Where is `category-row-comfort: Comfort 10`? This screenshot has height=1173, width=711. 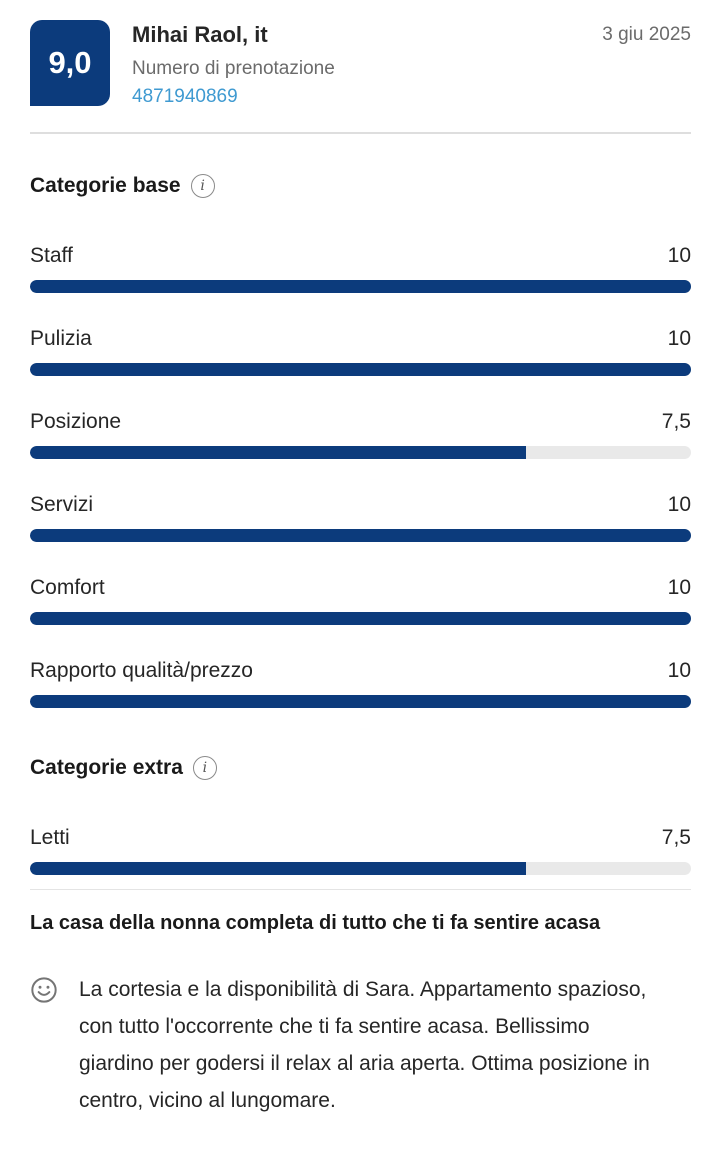 category-row-comfort: Comfort 10 is located at coordinates (360, 600).